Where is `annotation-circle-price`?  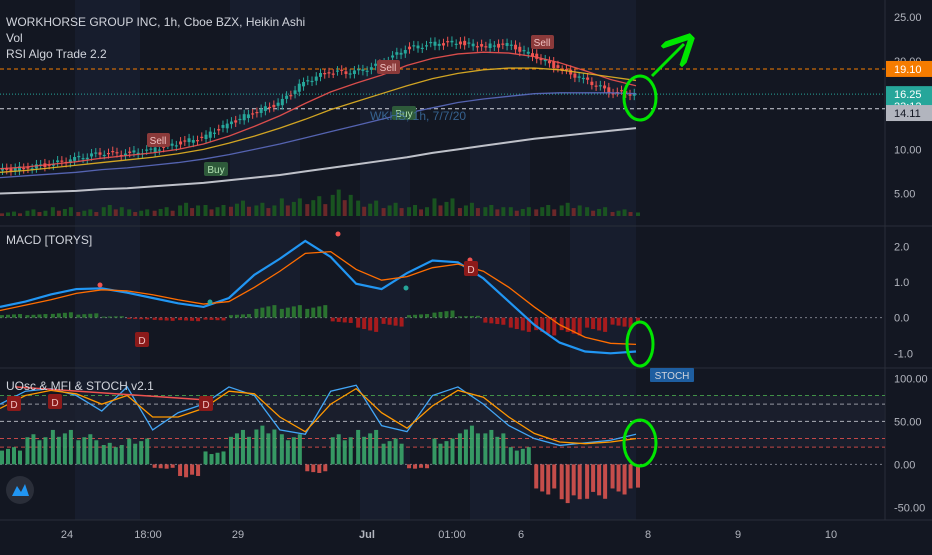 annotation-circle-price is located at coordinates (640, 98).